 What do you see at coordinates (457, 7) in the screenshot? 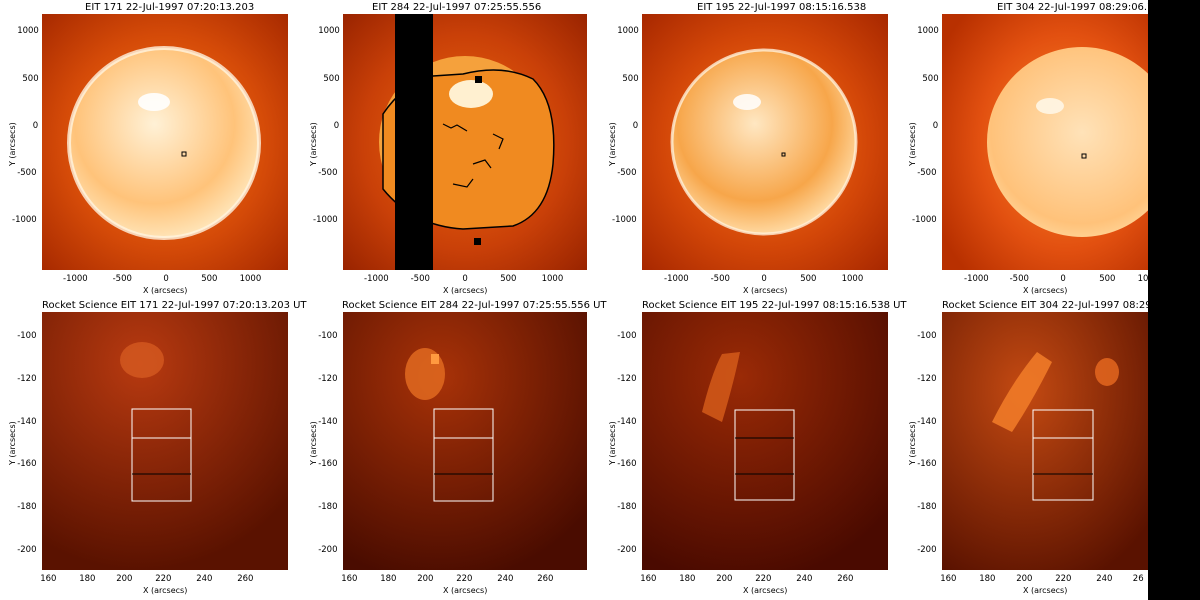
I see `panel-2-title: EIT 284 22-Jul-1997 07:25:55.556` at bounding box center [457, 7].